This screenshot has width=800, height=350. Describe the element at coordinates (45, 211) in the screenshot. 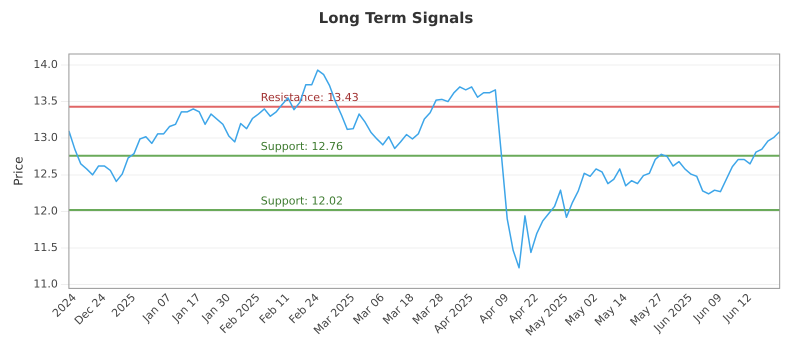

I see `y-tick-label: 12.0` at that location.